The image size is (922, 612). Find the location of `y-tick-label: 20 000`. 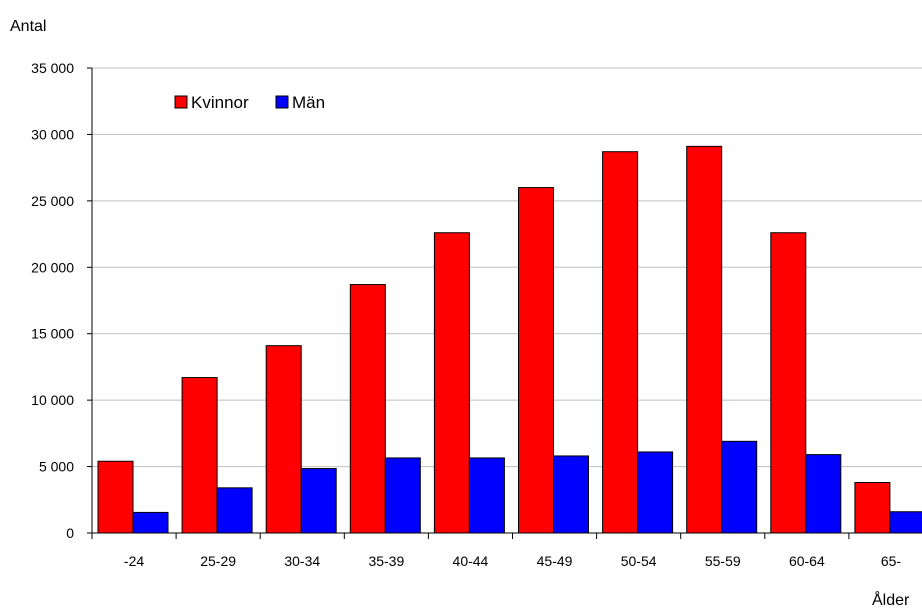

y-tick-label: 20 000 is located at coordinates (52, 267).